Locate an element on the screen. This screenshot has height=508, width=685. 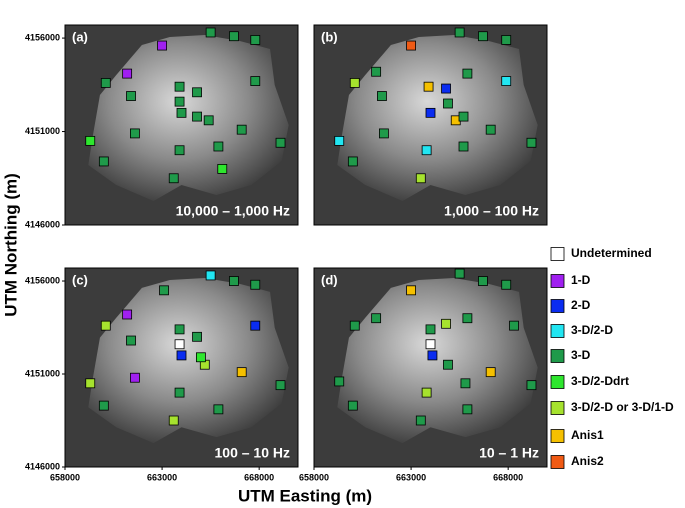
frequency-band: 10,000 – 1,000 Hz is located at coordinates (233, 211).